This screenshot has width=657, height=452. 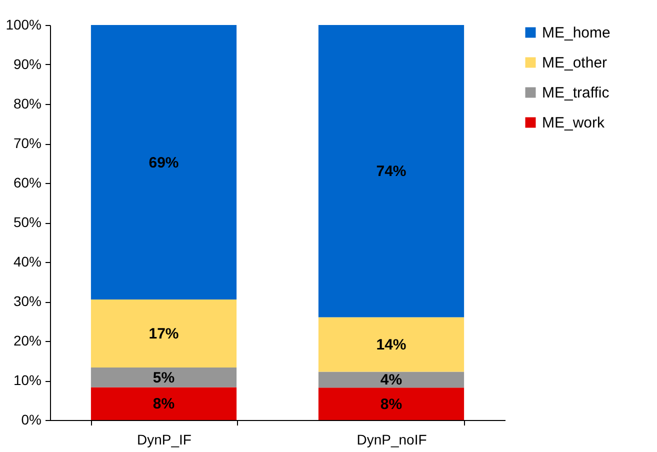 I want to click on legend-label: ME_home, so click(x=576, y=33).